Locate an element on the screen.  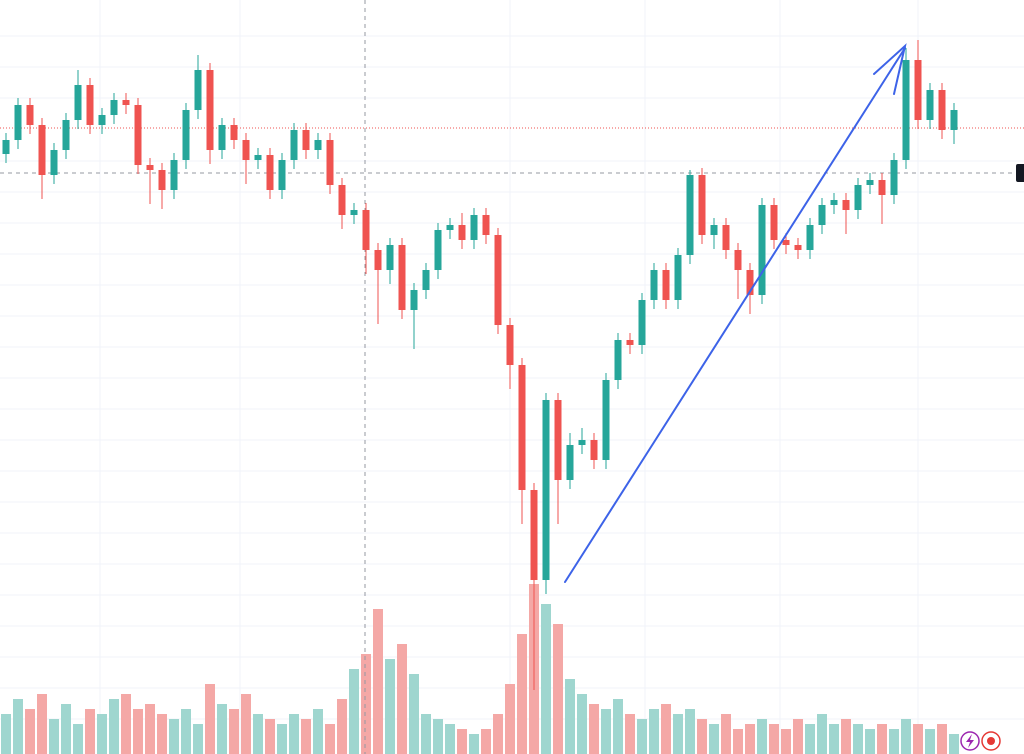
record-dot is located at coordinates (991, 741).